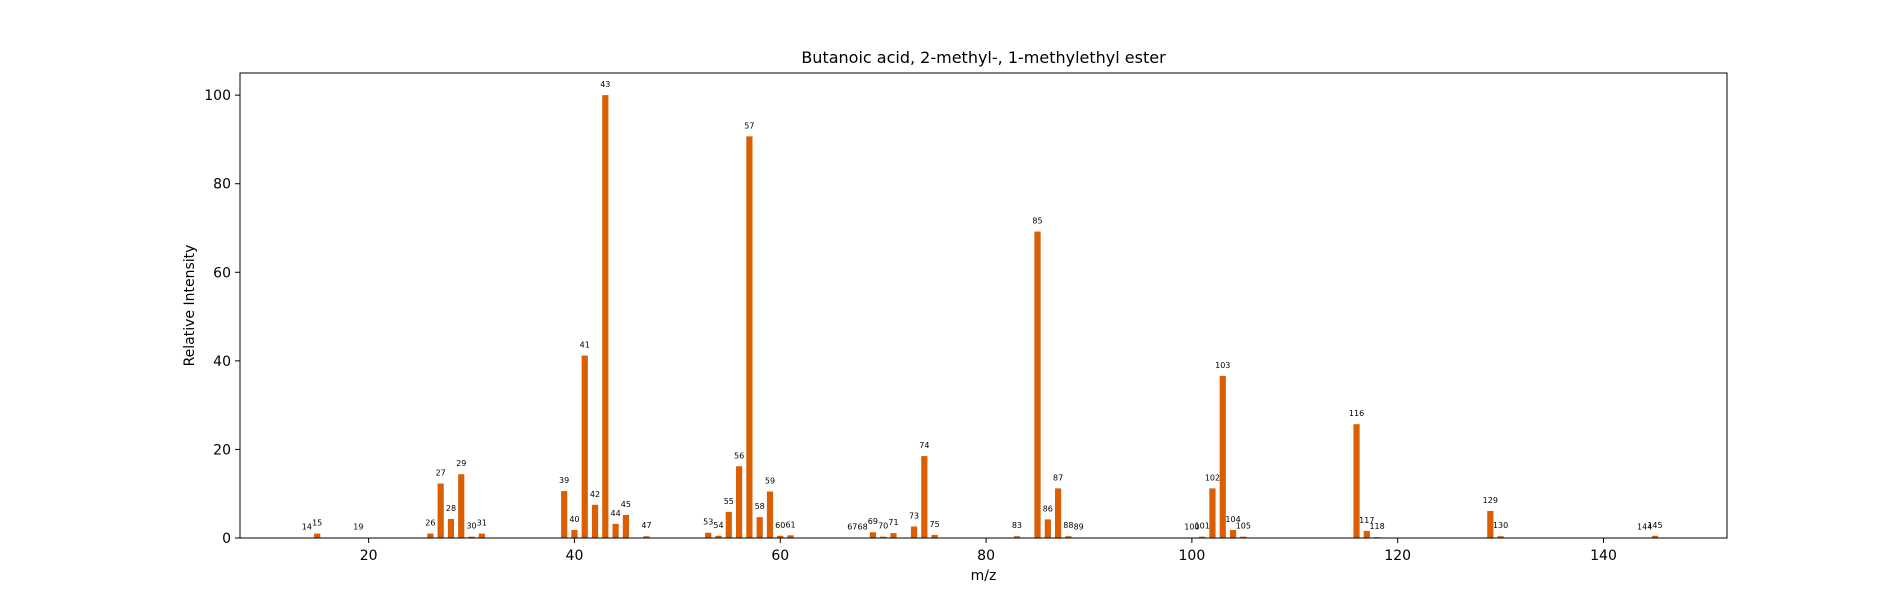 The image size is (1900, 600). What do you see at coordinates (222, 317) in the screenshot?
I see `y-axis-ticks: 0 20 40 60 80 100` at bounding box center [222, 317].